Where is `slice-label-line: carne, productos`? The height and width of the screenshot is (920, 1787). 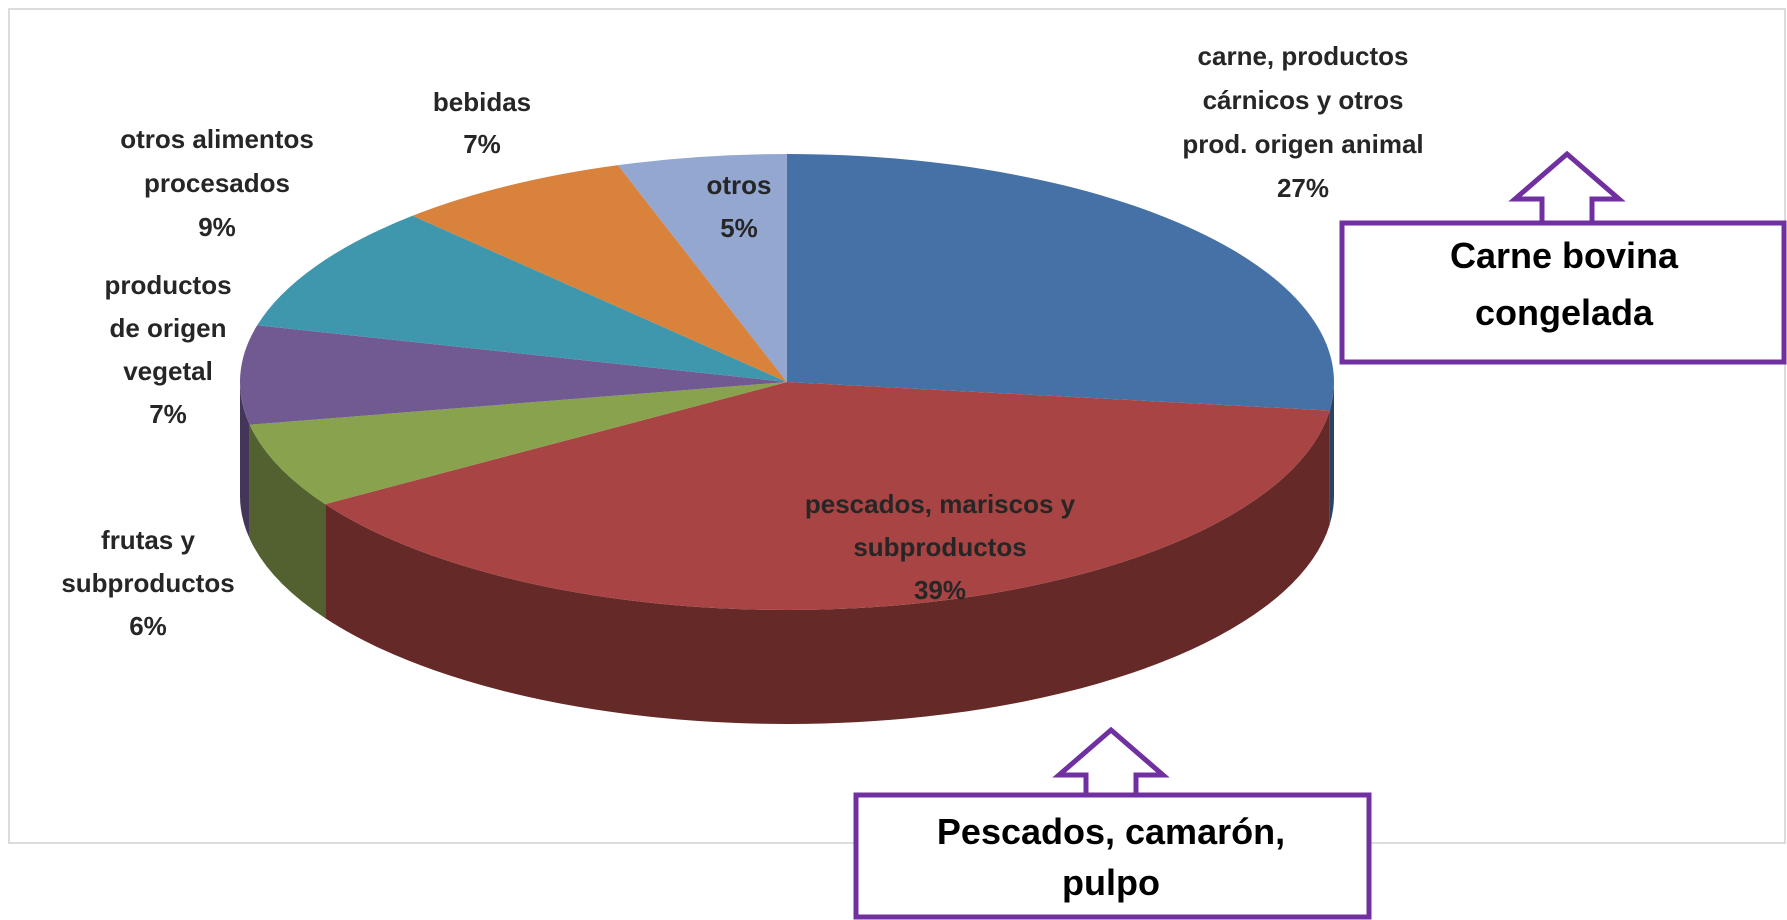
slice-label-line: carne, productos is located at coordinates (1303, 56).